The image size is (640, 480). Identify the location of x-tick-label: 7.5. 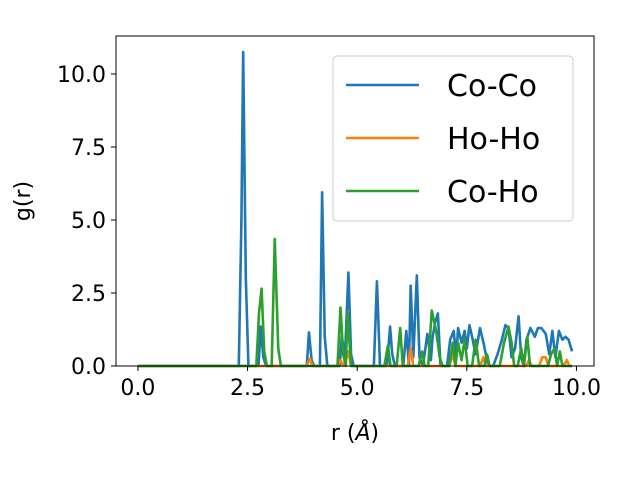
(466, 388).